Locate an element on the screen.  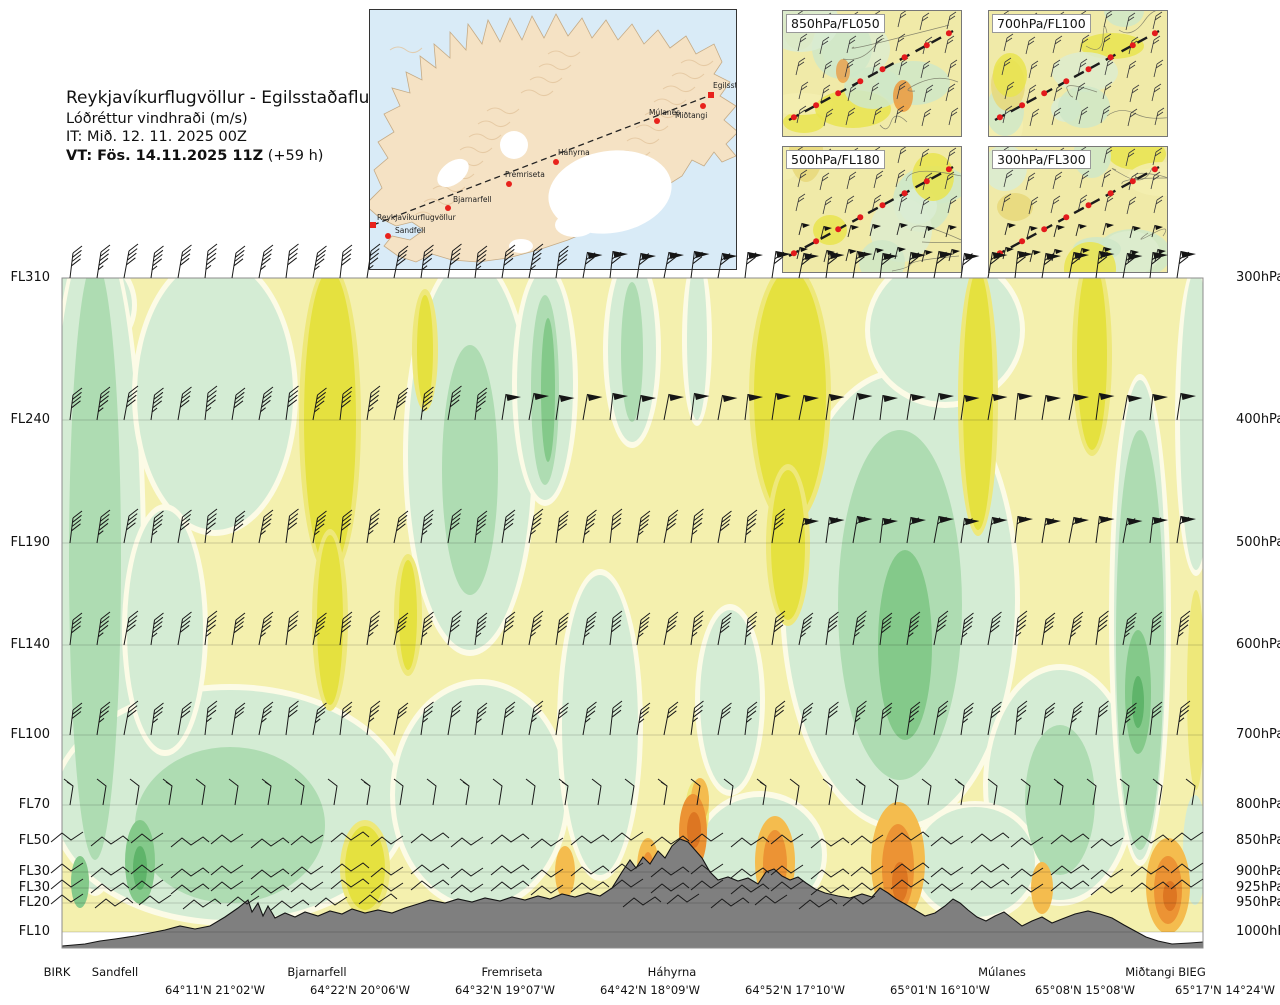
station-coord-label: 64°22'N 20°06'W is located at coordinates (360, 990).